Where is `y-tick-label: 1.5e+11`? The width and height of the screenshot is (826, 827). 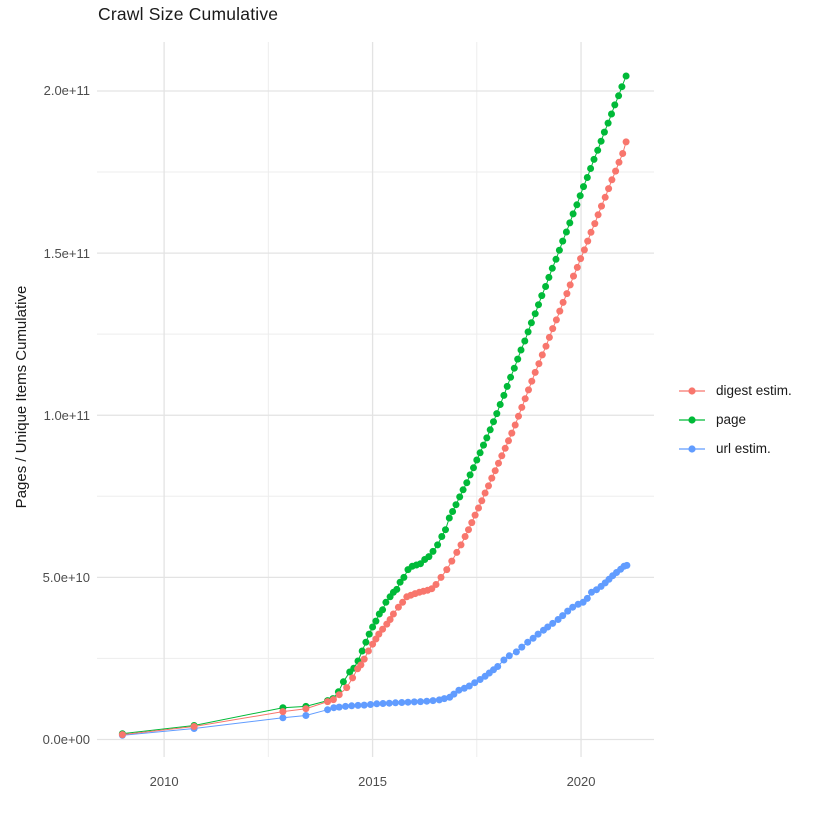 y-tick-label: 1.5e+11 is located at coordinates (66, 253).